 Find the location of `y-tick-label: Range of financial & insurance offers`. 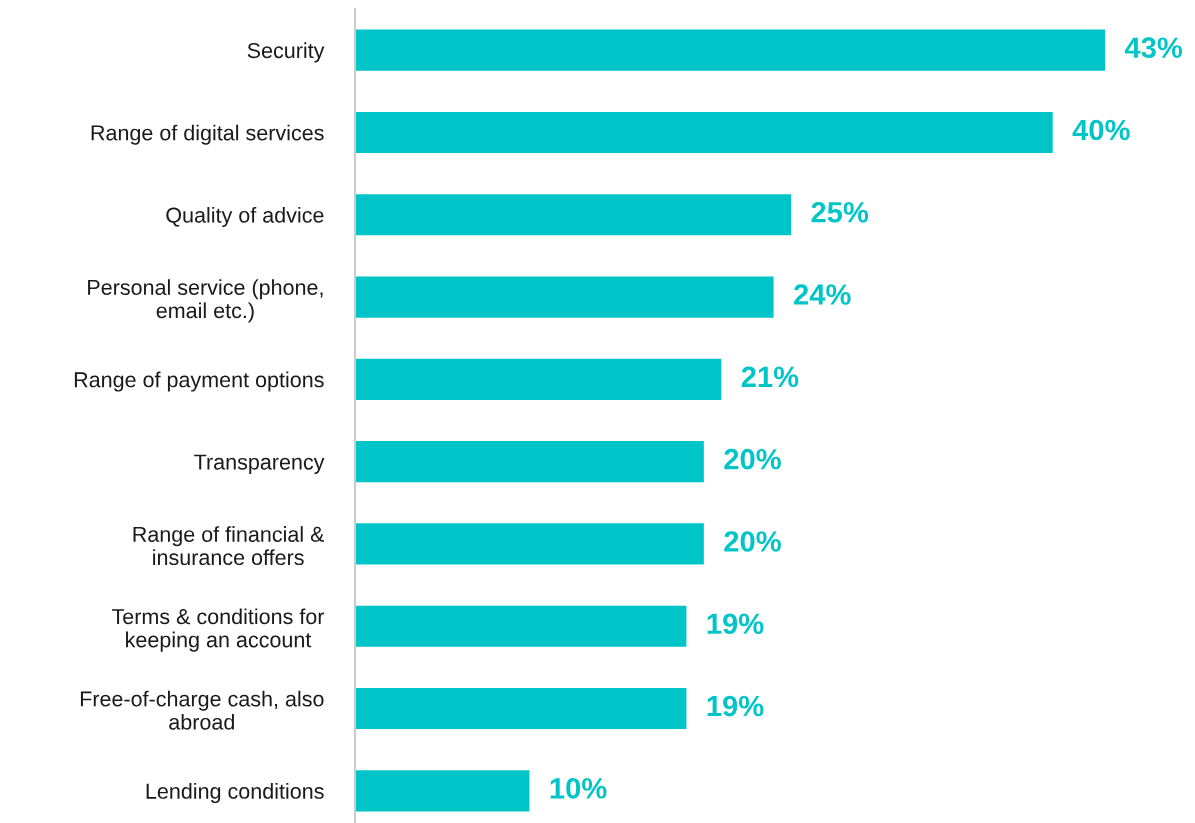

y-tick-label: Range of financial & insurance offers is located at coordinates (229, 546).